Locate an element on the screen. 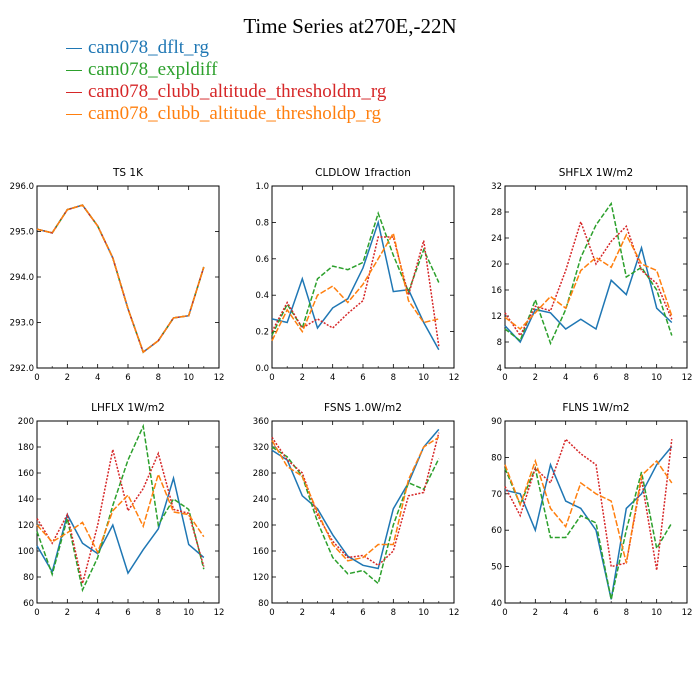  y-tick-label: 32 is located at coordinates (496, 187).